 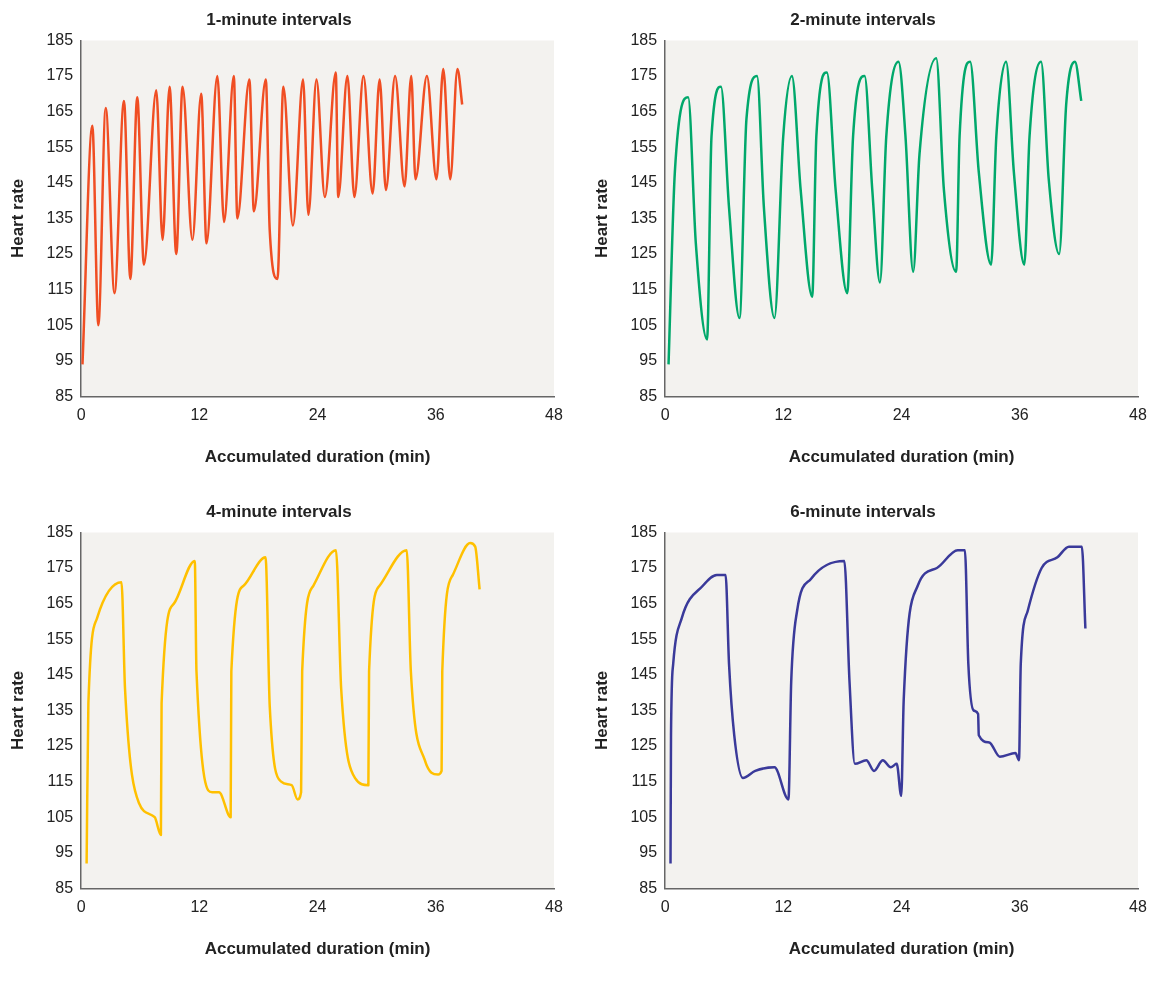 I want to click on chart-title: 4-minute intervals, so click(x=279, y=511).